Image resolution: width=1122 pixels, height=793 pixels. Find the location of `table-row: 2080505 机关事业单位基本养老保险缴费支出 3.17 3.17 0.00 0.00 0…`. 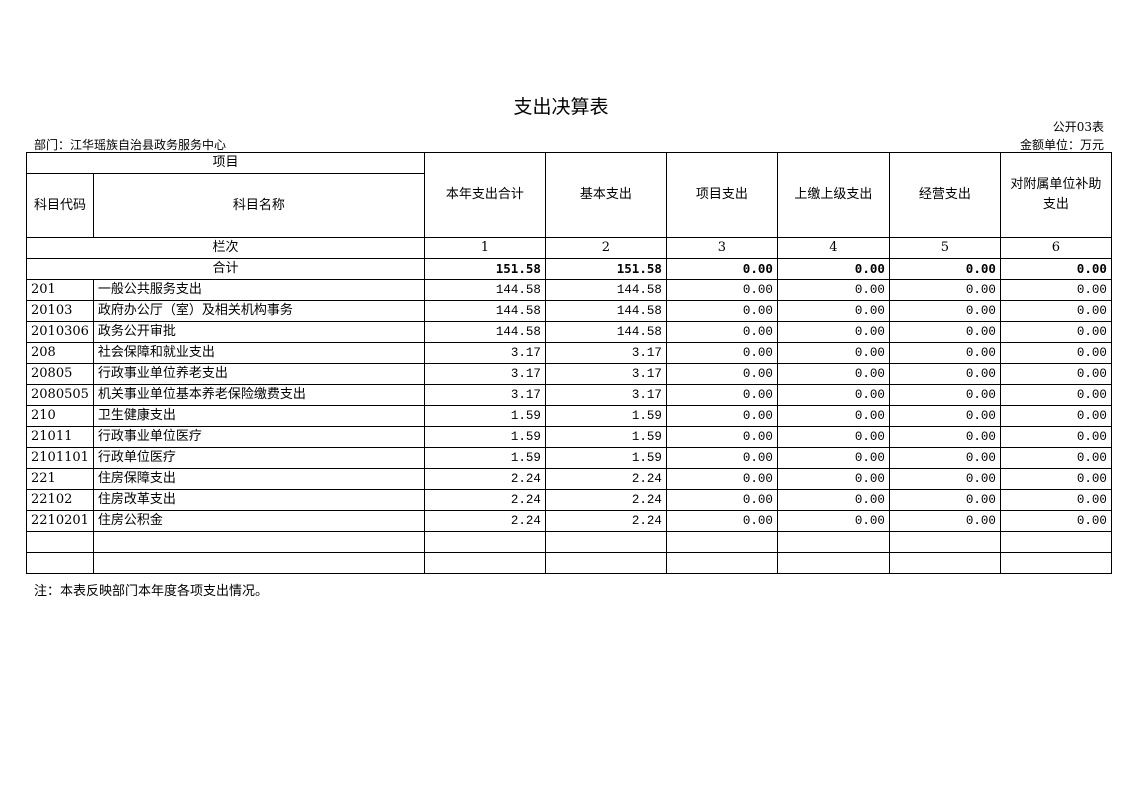

table-row: 2080505 机关事业单位基本养老保险缴费支出 3.17 3.17 0.00 0.00 0… is located at coordinates (569, 395).